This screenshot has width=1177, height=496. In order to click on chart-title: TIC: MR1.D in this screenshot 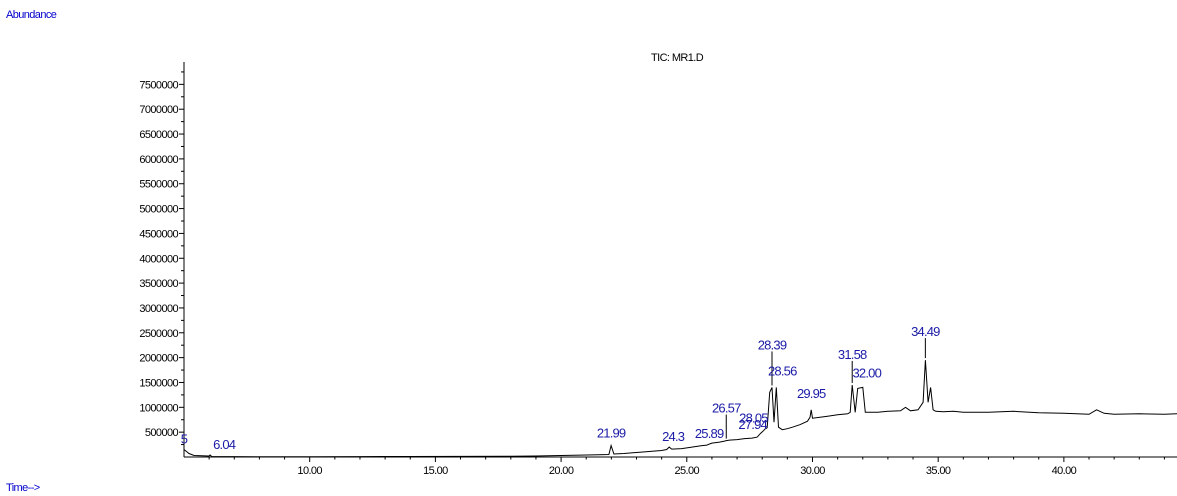, I will do `click(677, 58)`.